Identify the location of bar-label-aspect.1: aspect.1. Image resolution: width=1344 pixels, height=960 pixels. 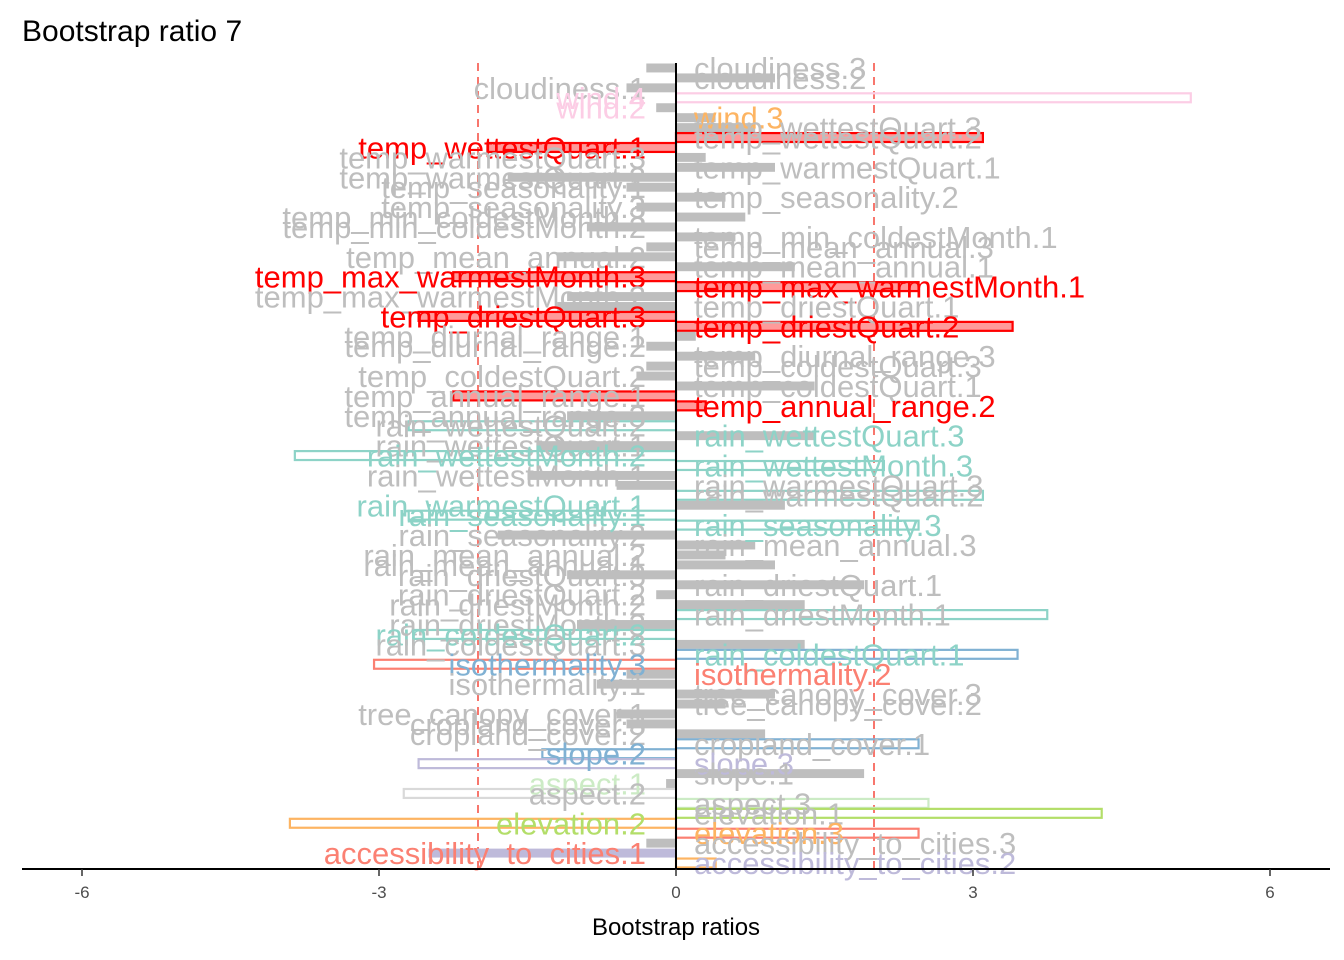
(587, 784).